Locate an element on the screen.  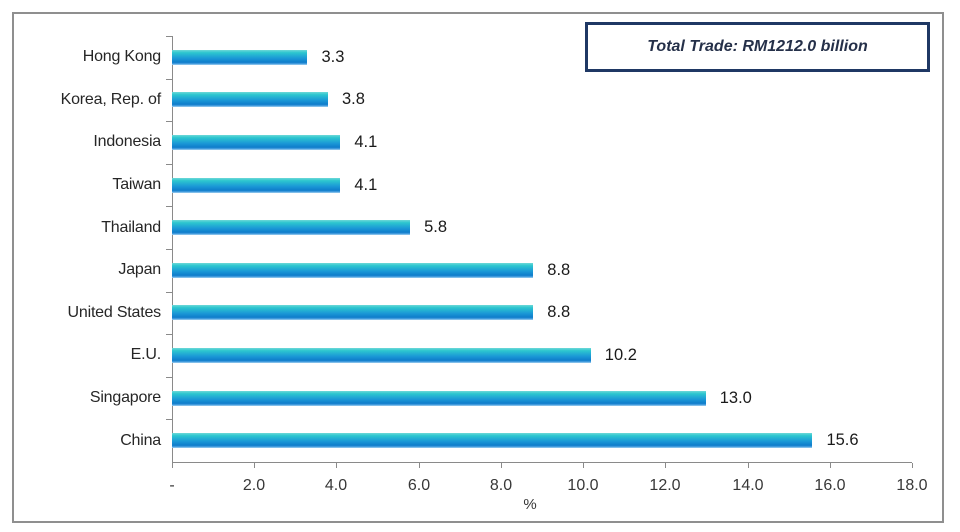
bar-row-eu: E.U. 10.2 is located at coordinates (455, 355).